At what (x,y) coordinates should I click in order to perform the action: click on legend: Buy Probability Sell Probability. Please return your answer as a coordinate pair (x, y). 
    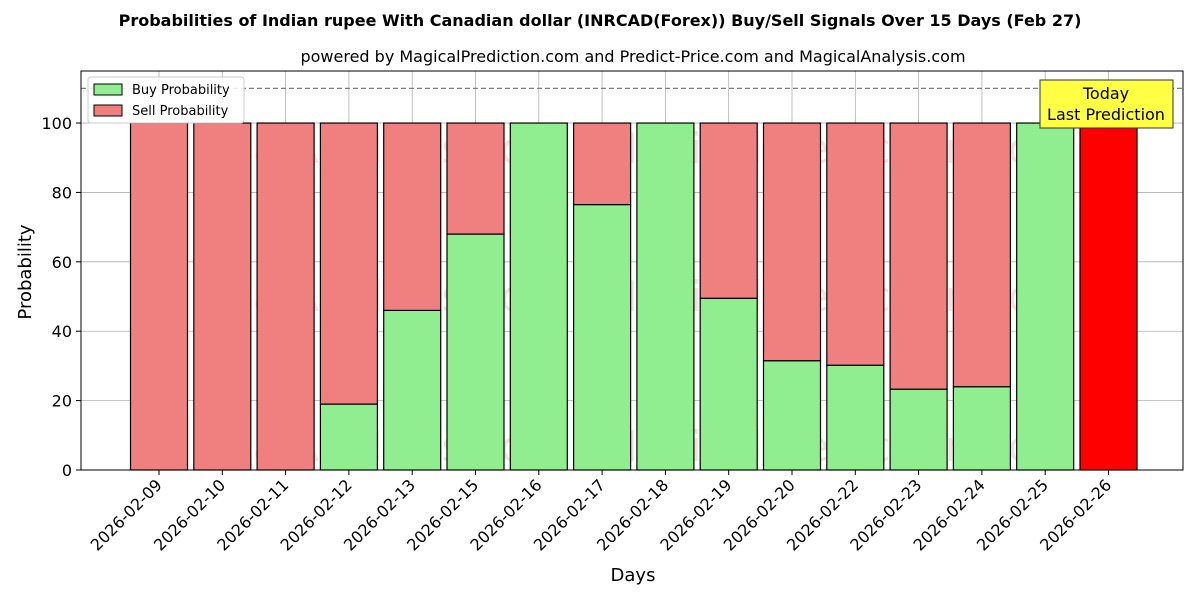
    Looking at the image, I should click on (166, 100).